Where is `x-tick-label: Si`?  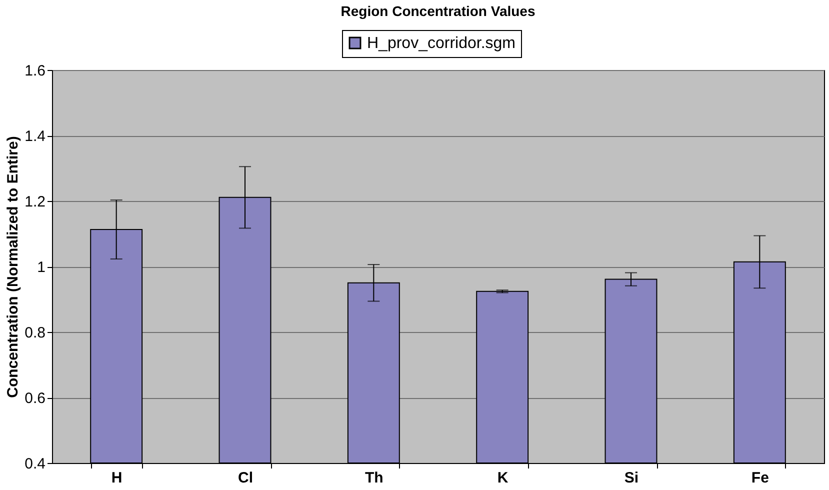
x-tick-label: Si is located at coordinates (631, 478).